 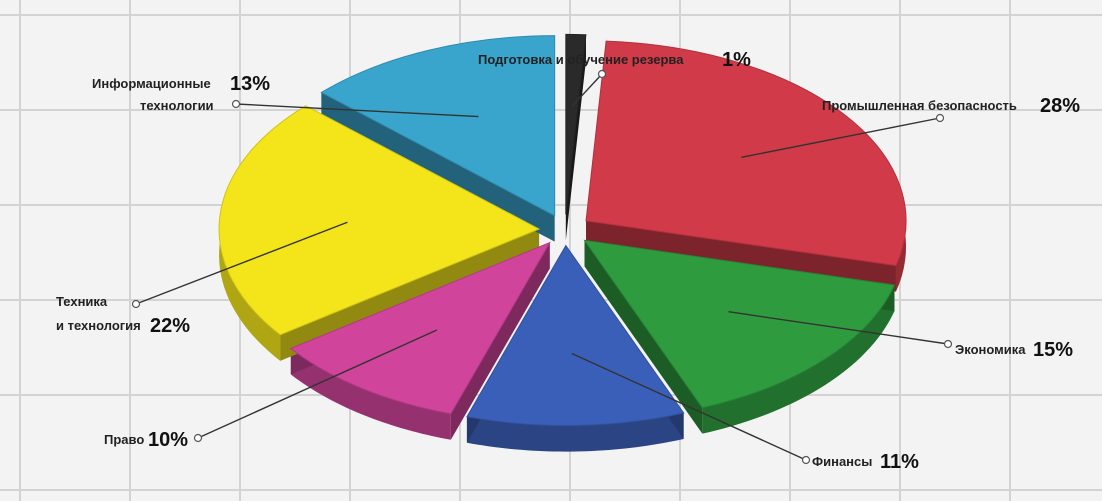 What do you see at coordinates (98, 325) in the screenshot?
I see `label-tech-line2: и технология` at bounding box center [98, 325].